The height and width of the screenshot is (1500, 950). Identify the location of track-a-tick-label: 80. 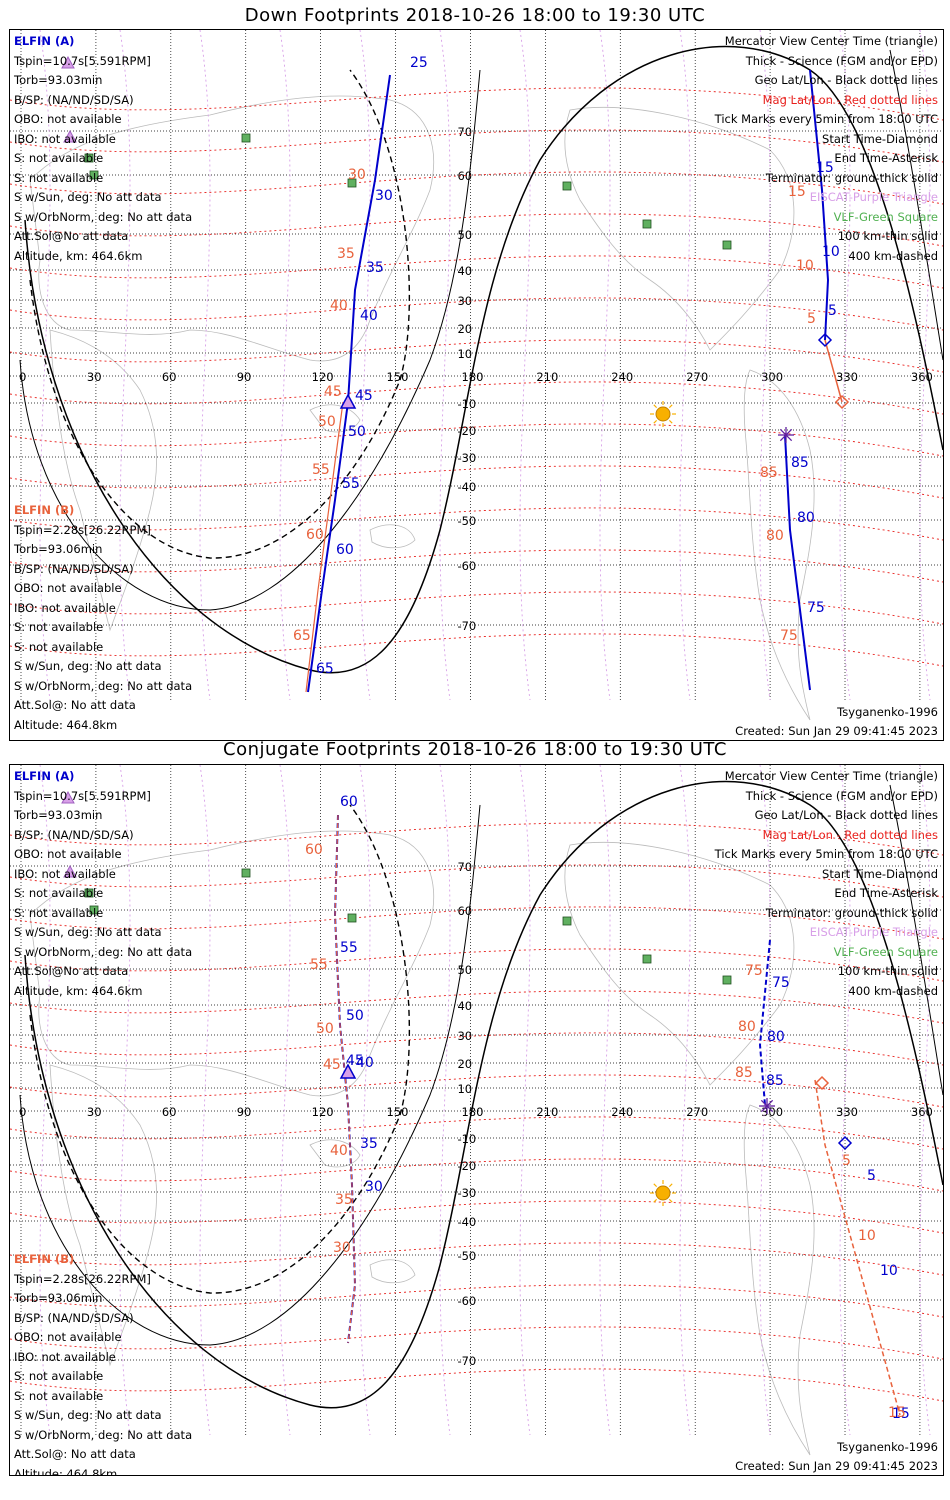
(806, 518).